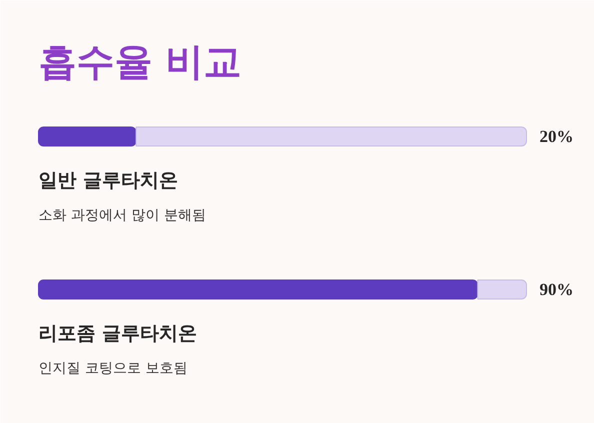 This screenshot has height=423, width=594. What do you see at coordinates (557, 289) in the screenshot?
I see `data-label: 90%` at bounding box center [557, 289].